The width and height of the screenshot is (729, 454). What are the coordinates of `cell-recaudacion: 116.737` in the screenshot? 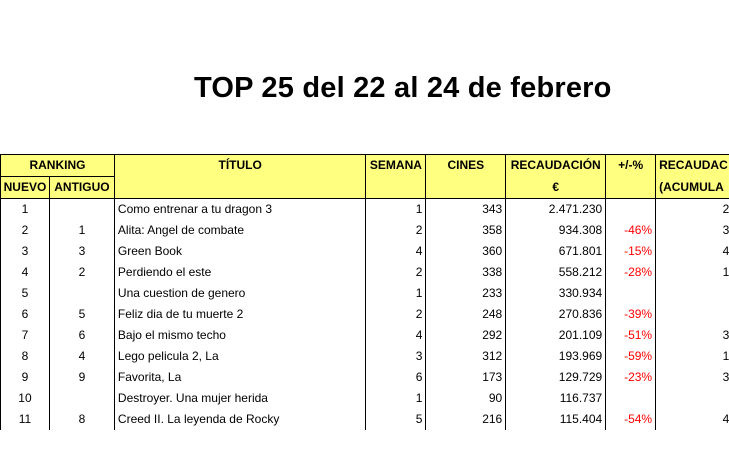 It's located at (556, 398).